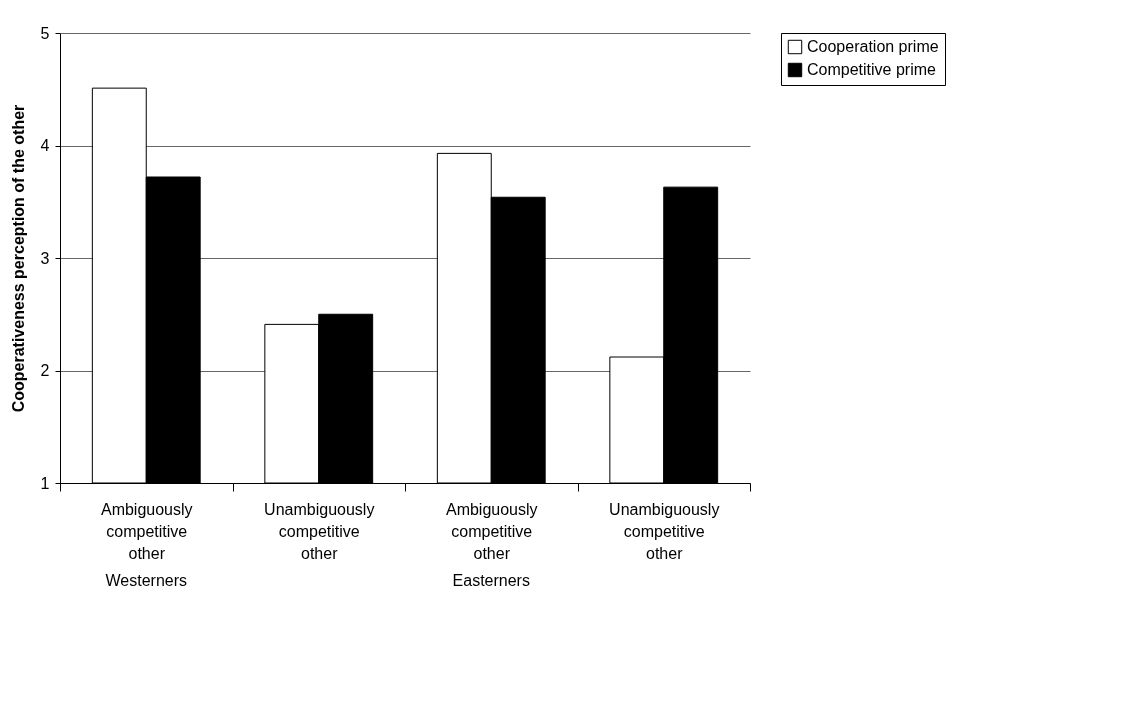  I want to click on y-axis-title: Cooperativeness perception of the other, so click(18, 258).